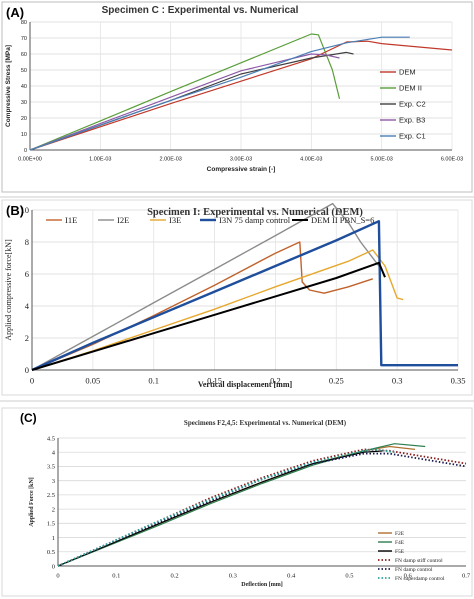 This screenshot has height=599, width=474. Describe the element at coordinates (51, 524) in the screenshot. I see `y-tick-label: 1.5` at that location.